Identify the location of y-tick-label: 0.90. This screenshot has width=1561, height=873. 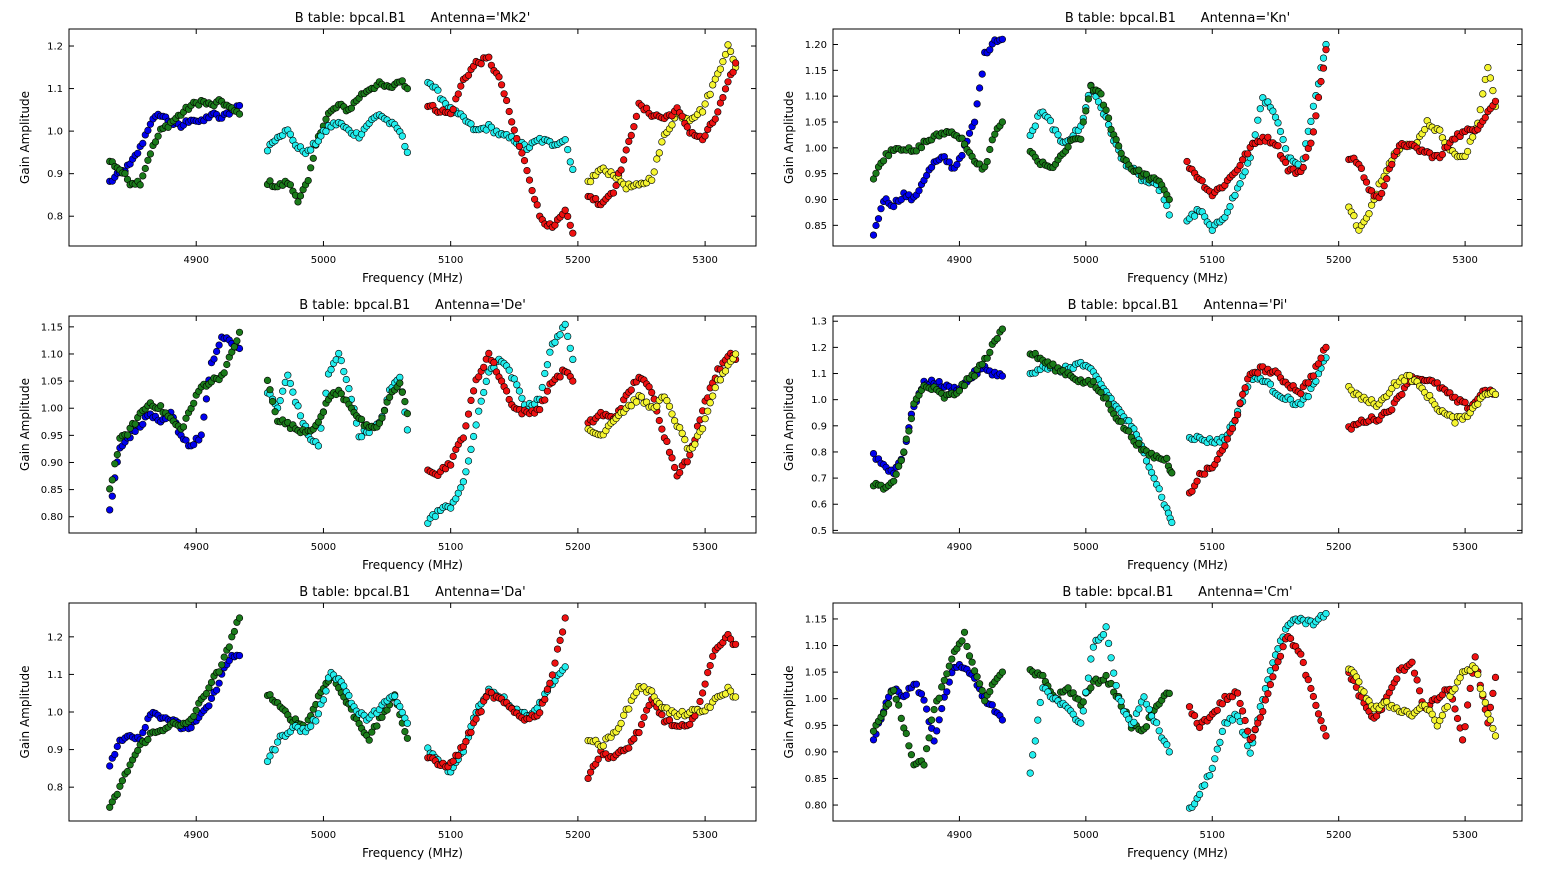
(816, 752).